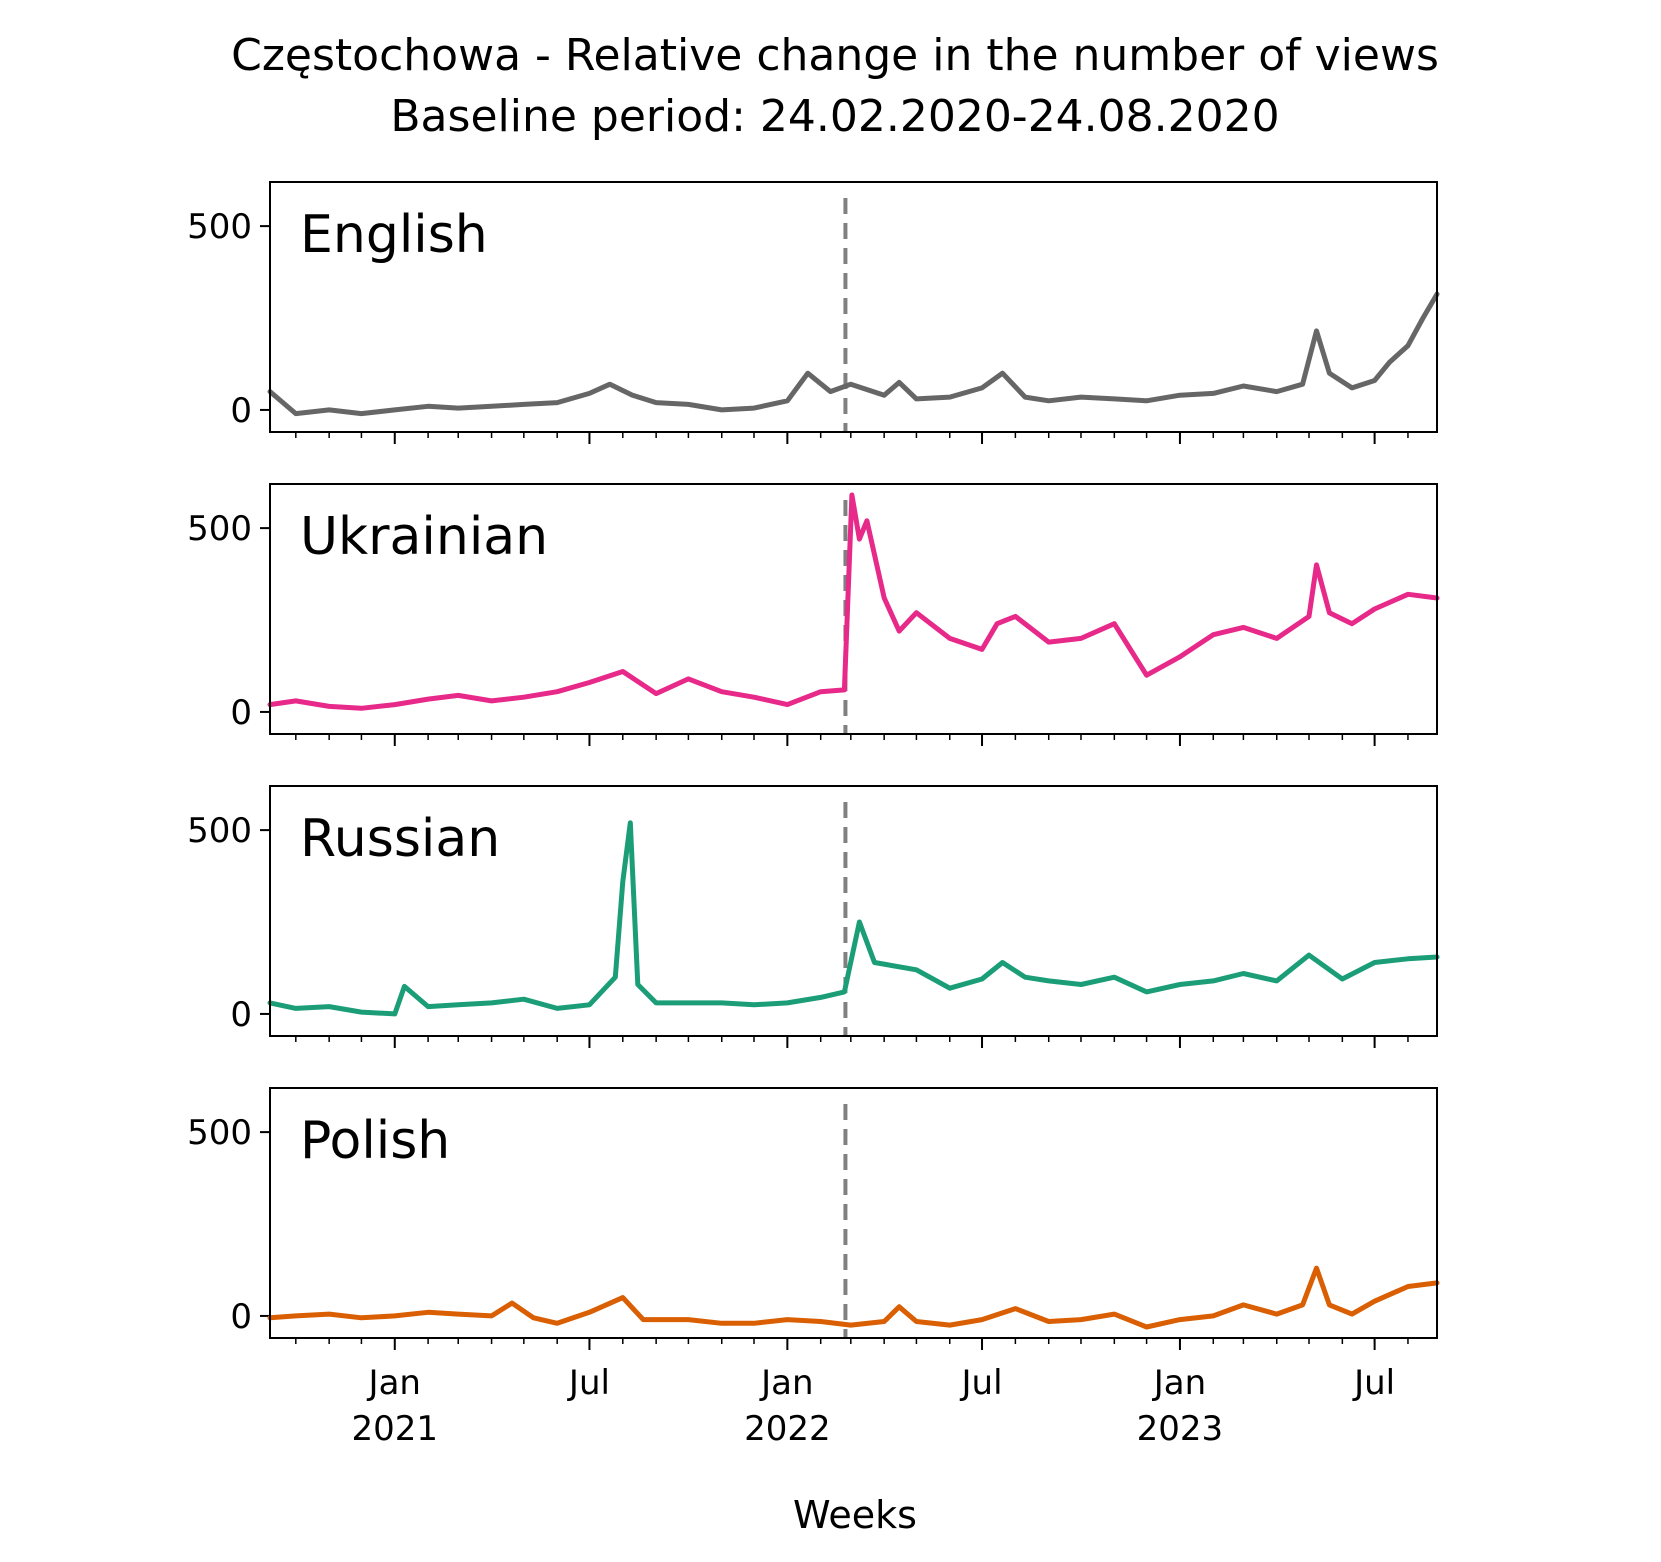  I want to click on series-line-polish, so click(853, 1297).